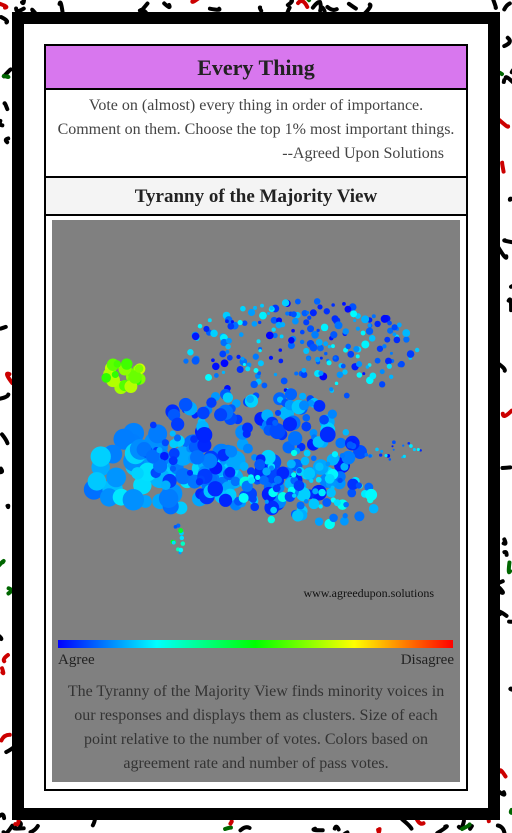 The height and width of the screenshot is (833, 512). What do you see at coordinates (368, 593) in the screenshot?
I see `website: www.agreedupon.solutions` at bounding box center [368, 593].